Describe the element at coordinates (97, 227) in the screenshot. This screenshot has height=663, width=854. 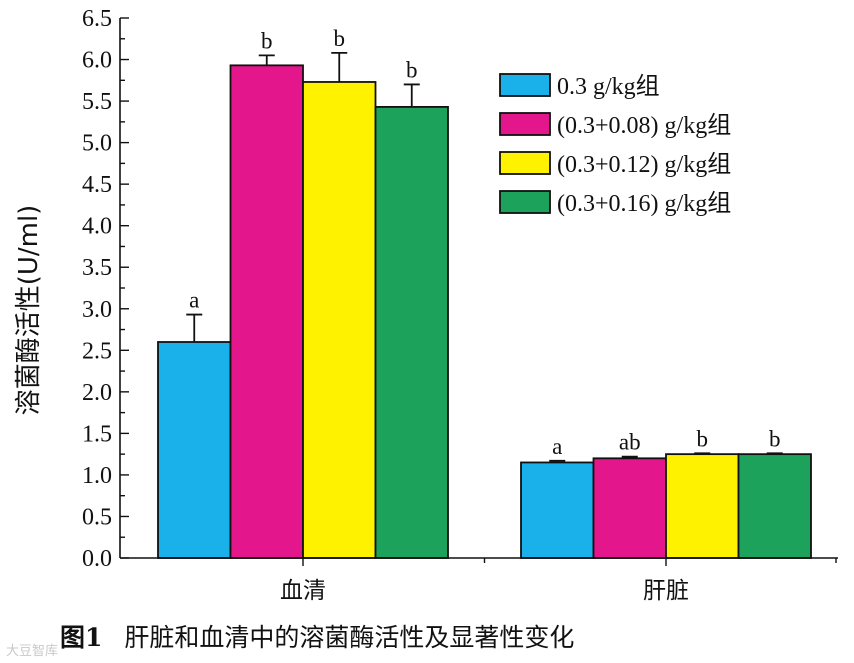
I see `y-tick-label: 4.0` at that location.